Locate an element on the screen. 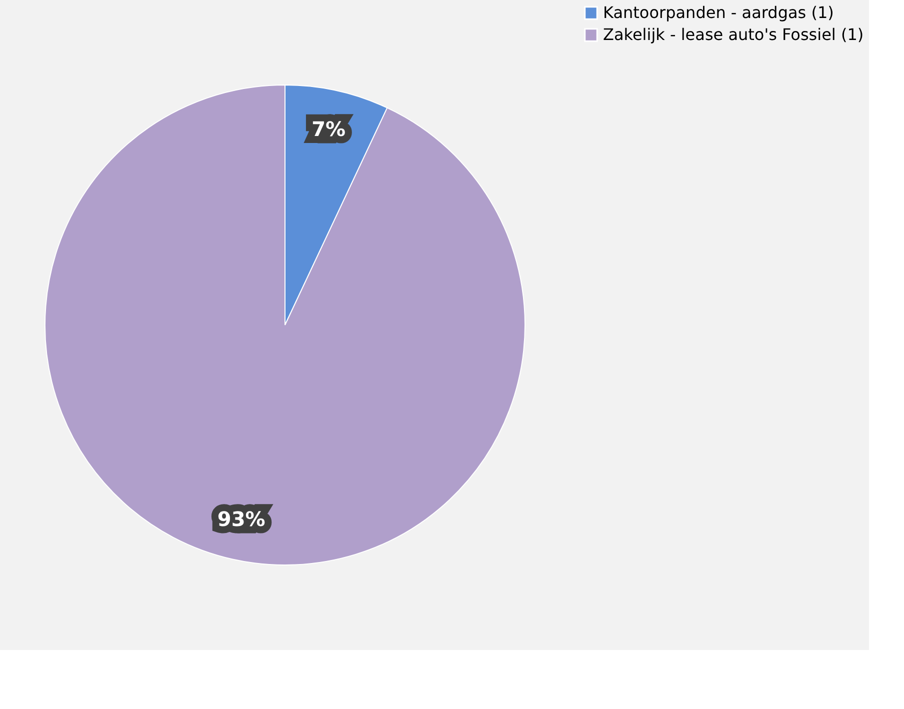 Image resolution: width=904 pixels, height=709 pixels. legend-label: Kantoorpanden - aardgas (1) is located at coordinates (718, 12).